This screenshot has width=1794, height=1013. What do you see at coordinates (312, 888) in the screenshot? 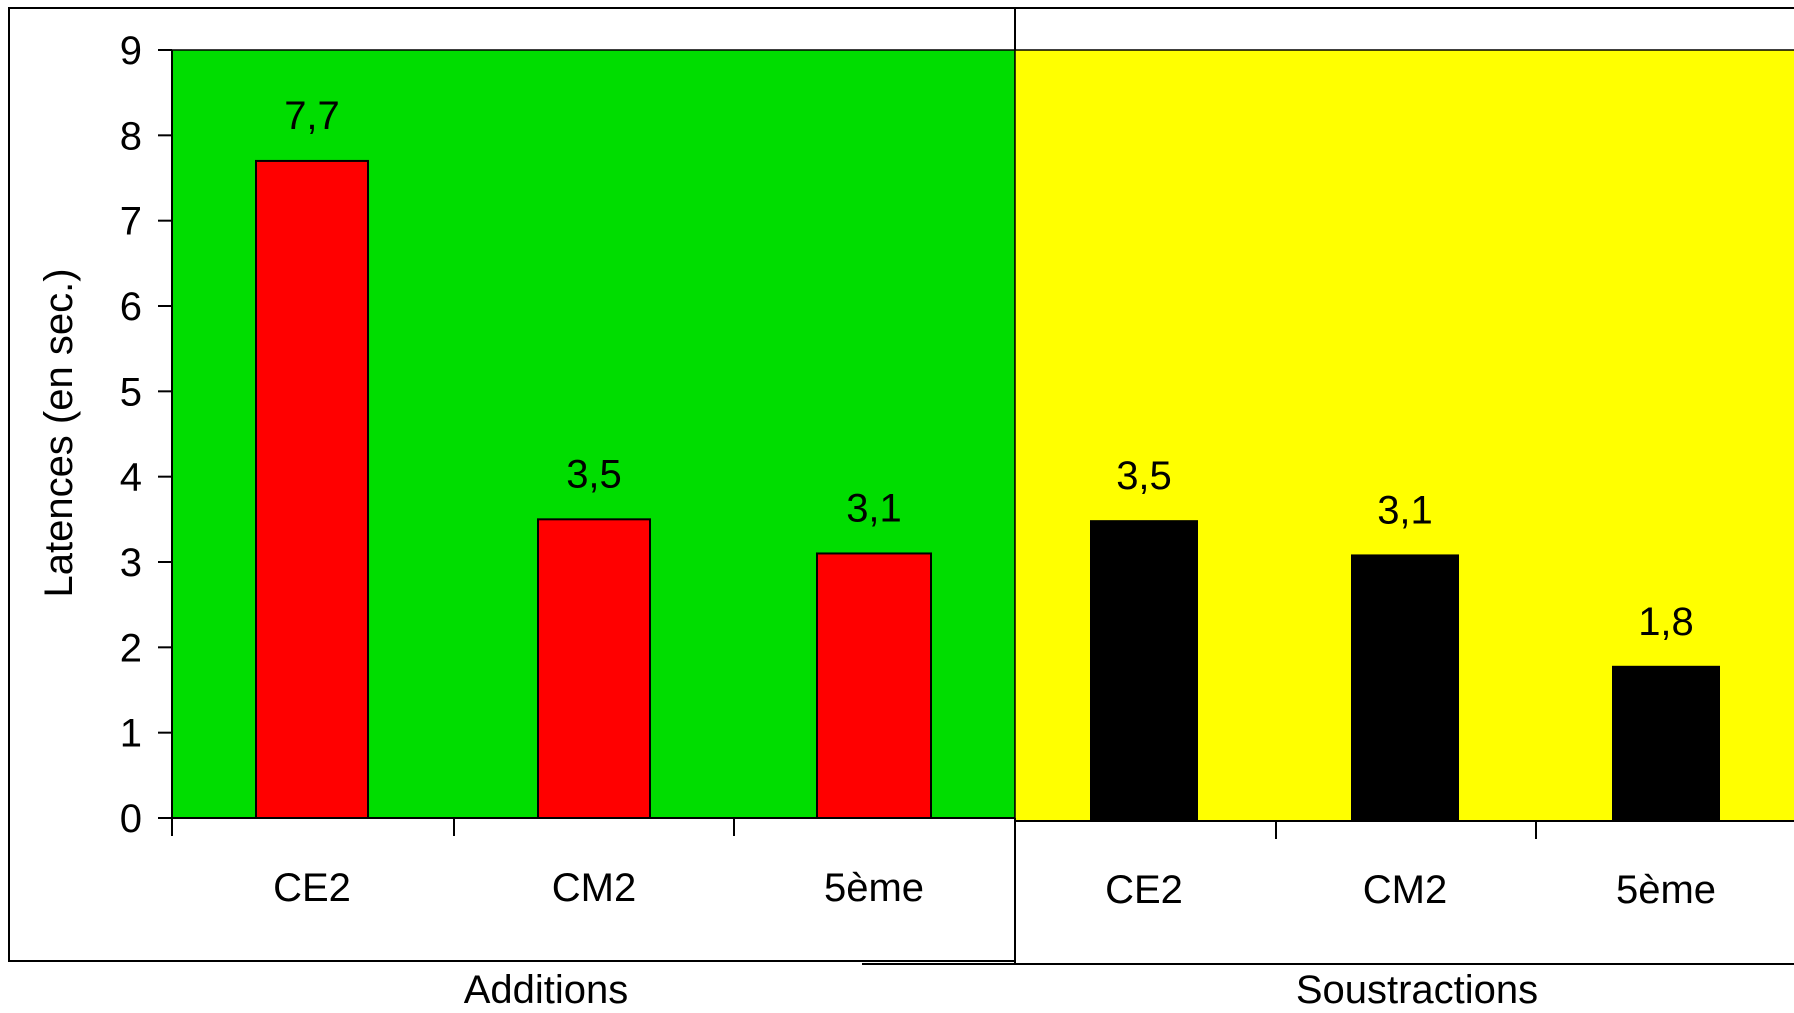
I see `additions-category-label-1: CE2` at bounding box center [312, 888].